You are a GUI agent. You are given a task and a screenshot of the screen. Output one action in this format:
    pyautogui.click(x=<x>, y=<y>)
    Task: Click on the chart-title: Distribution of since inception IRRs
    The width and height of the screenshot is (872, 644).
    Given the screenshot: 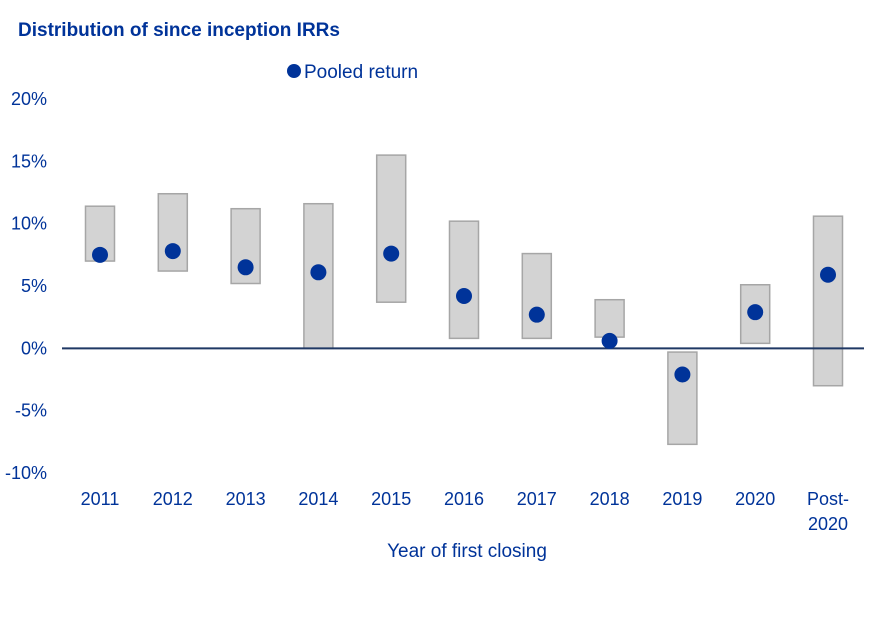 What is the action you would take?
    pyautogui.click(x=179, y=30)
    